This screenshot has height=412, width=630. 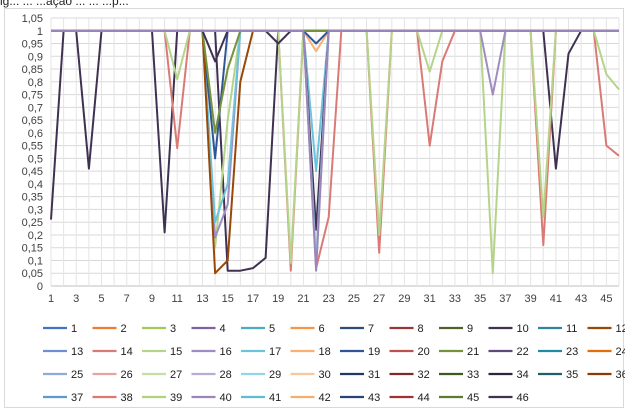 What do you see at coordinates (32, 70) in the screenshot?
I see `y-tick-label: 0,85` at bounding box center [32, 70].